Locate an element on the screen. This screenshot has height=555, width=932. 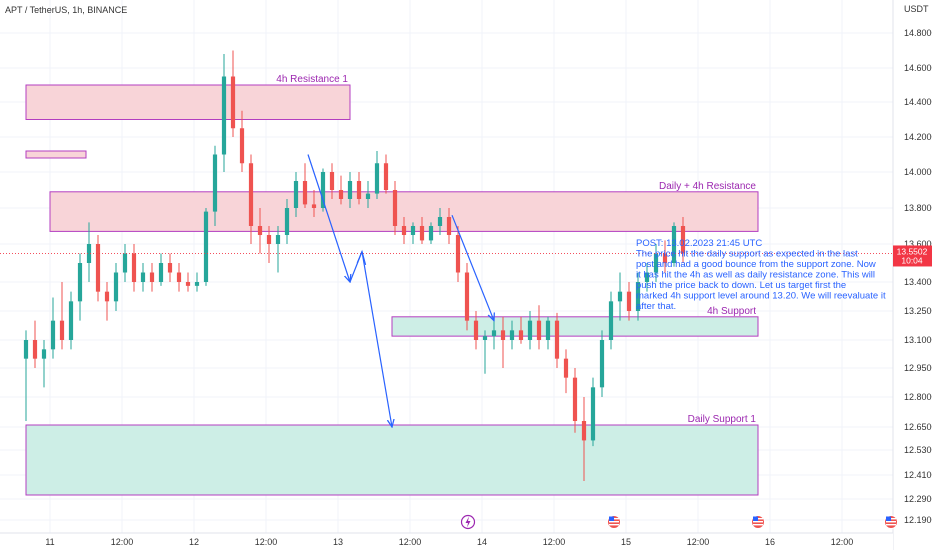
lightning-icon is located at coordinates (468, 522).